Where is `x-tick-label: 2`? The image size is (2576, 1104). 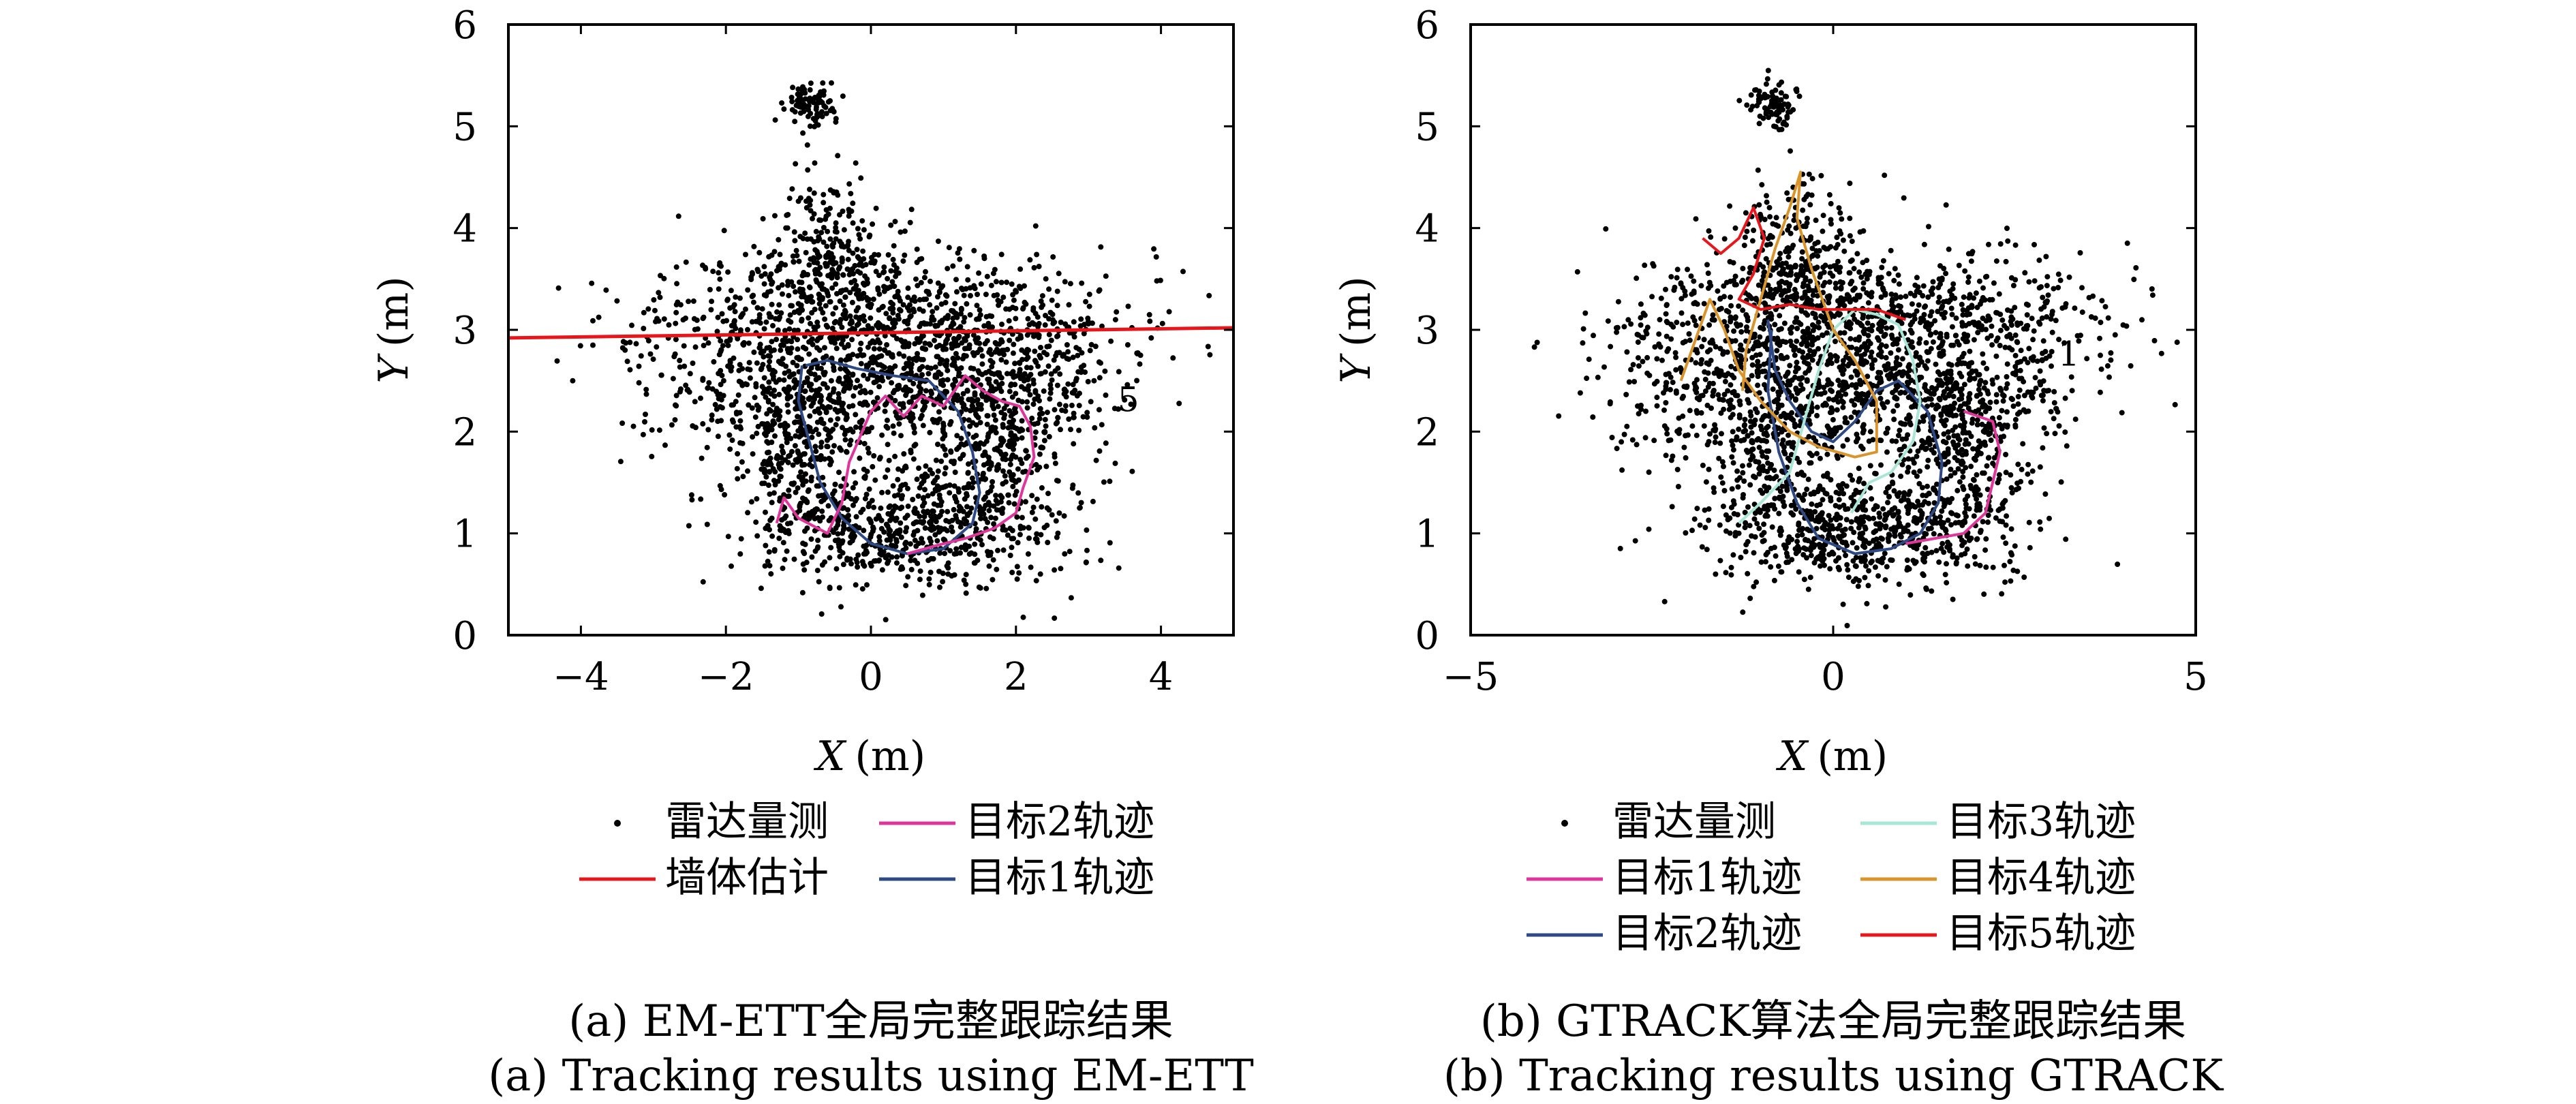 x-tick-label: 2 is located at coordinates (1016, 677).